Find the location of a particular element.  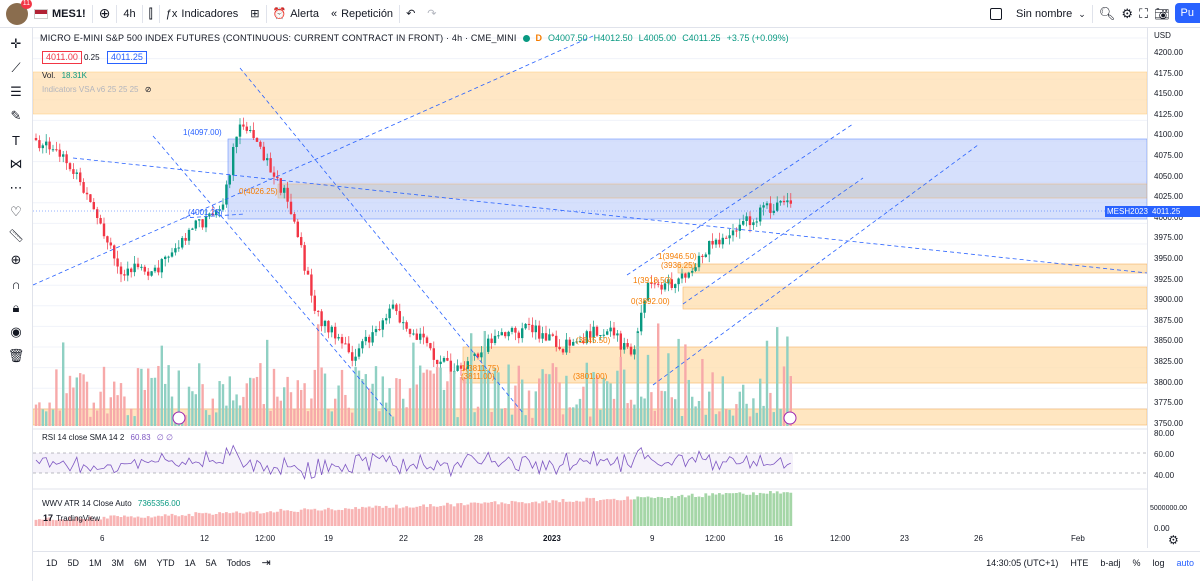

percent-toggle: % is located at coordinates (1136, 562).